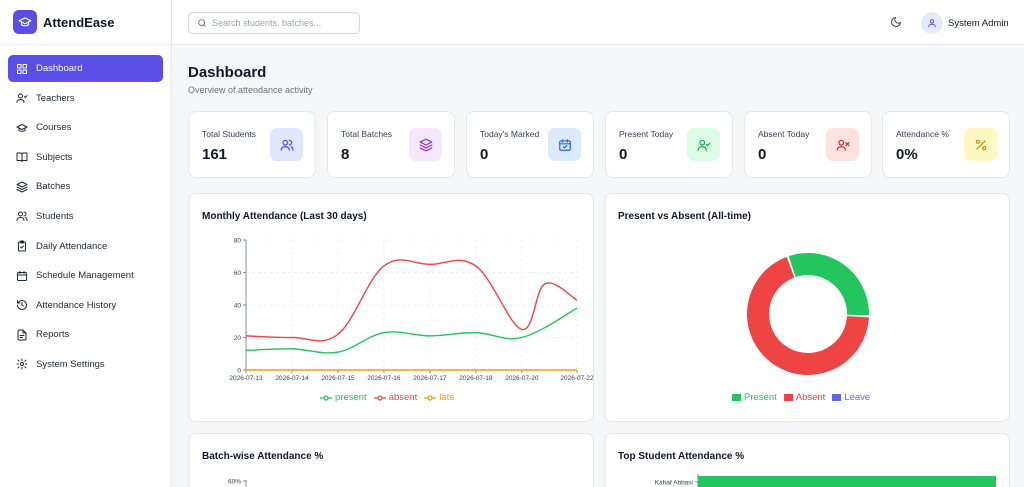  Describe the element at coordinates (907, 154) in the screenshot. I see `stat-value: 0%` at that location.